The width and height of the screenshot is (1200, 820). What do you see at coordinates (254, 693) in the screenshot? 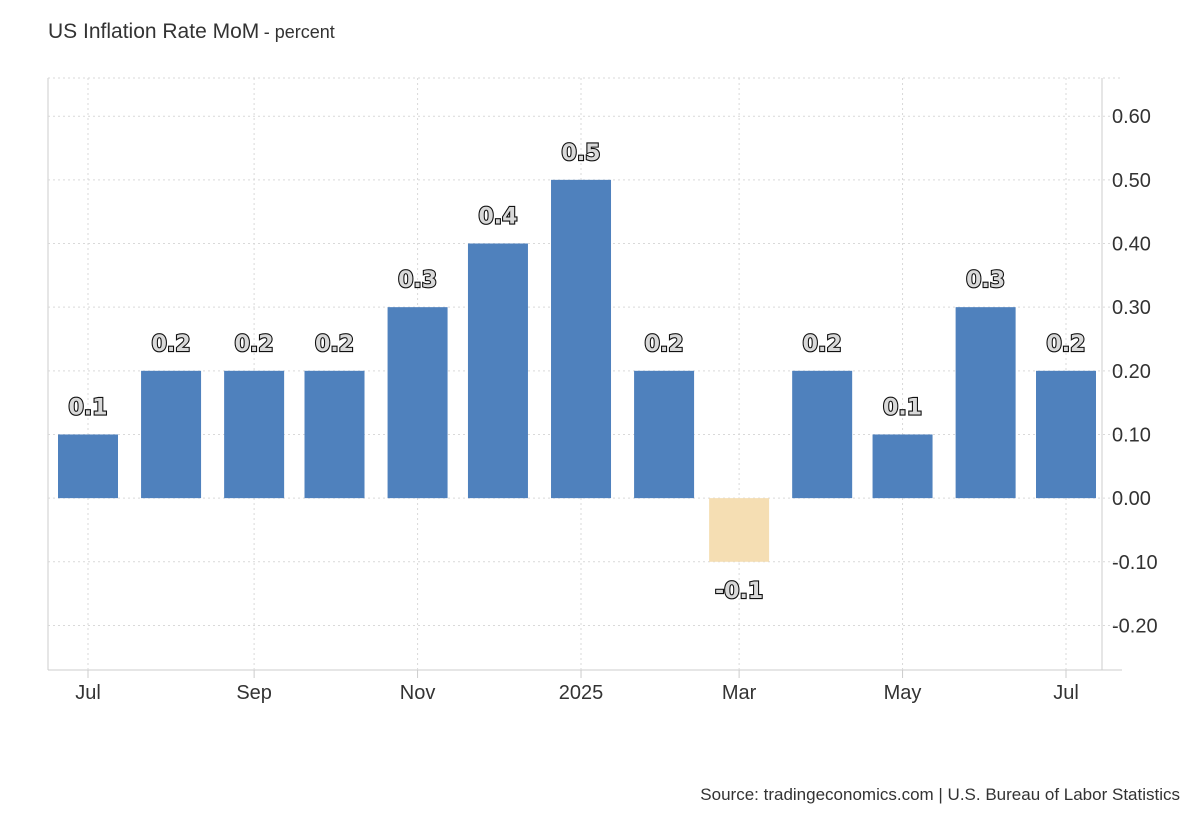
I see `x-tick-label: Sep` at bounding box center [254, 693].